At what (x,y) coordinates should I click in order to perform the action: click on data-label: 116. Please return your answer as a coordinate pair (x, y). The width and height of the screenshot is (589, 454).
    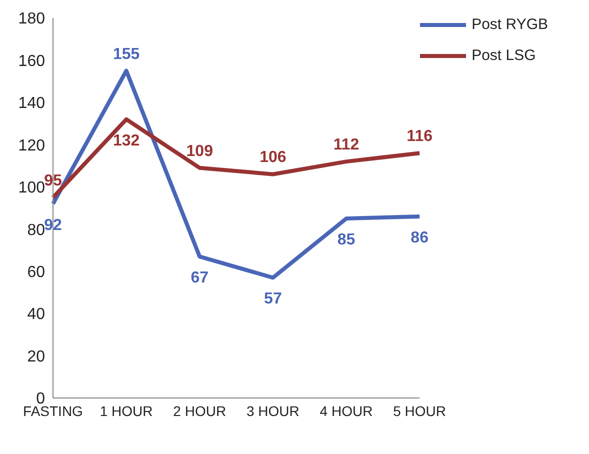
    Looking at the image, I should click on (419, 137).